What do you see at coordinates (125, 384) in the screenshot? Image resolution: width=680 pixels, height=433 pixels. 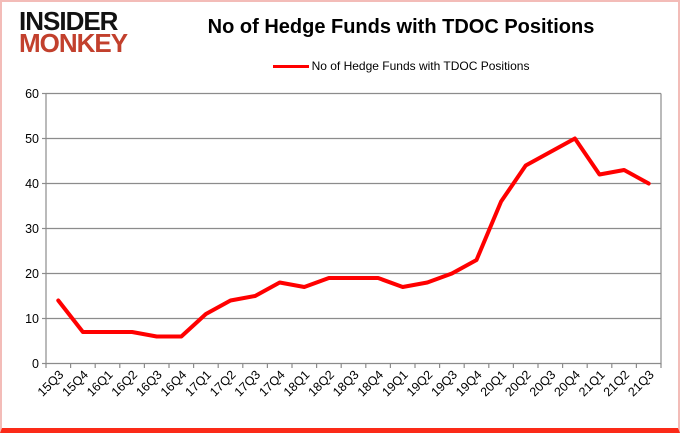 I see `x-axis-label: 16Q2` at bounding box center [125, 384].